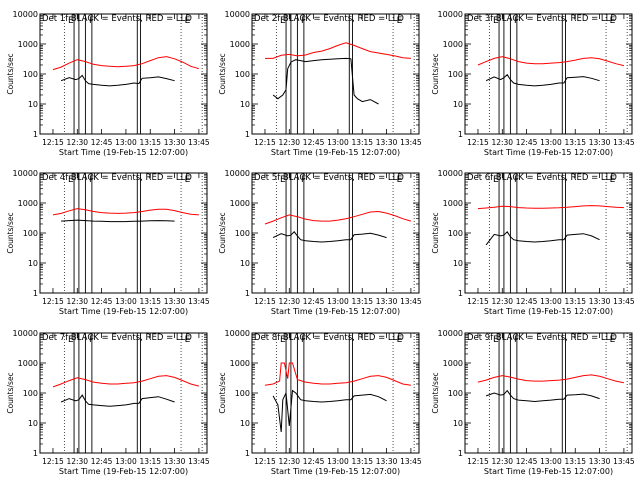  What do you see at coordinates (117, 338) in the screenshot?
I see `panel-title: Det 7f BLACK = Events, RED = LLD` at bounding box center [117, 338].